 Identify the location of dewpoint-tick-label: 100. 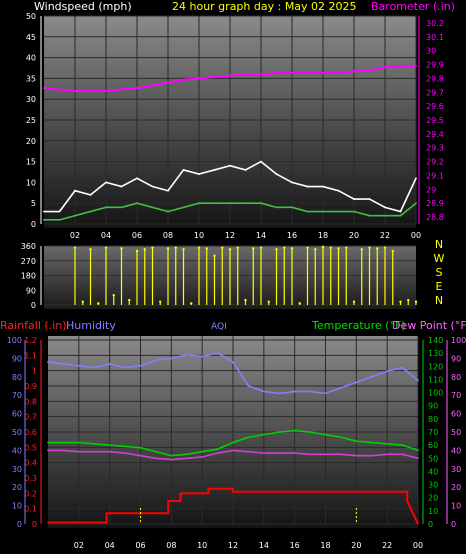
(458, 340).